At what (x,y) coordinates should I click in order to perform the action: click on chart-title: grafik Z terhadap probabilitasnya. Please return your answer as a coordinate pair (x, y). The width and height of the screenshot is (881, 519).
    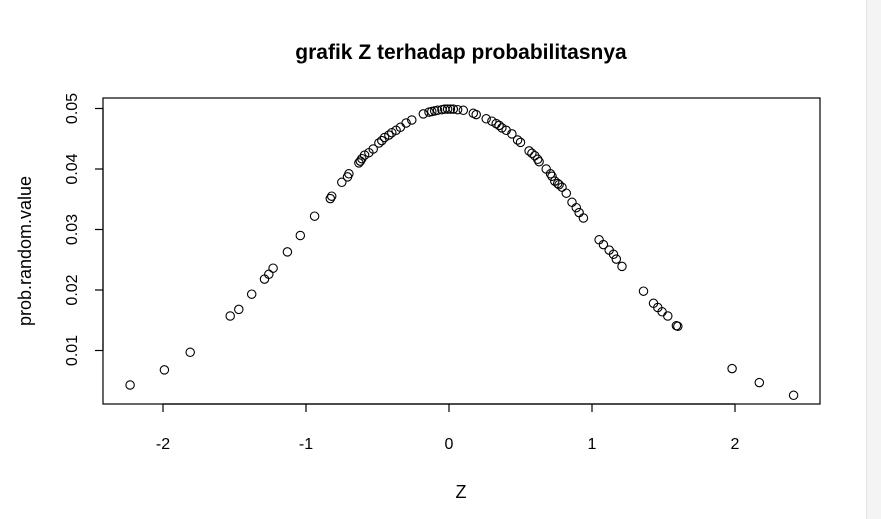
    Looking at the image, I should click on (461, 52).